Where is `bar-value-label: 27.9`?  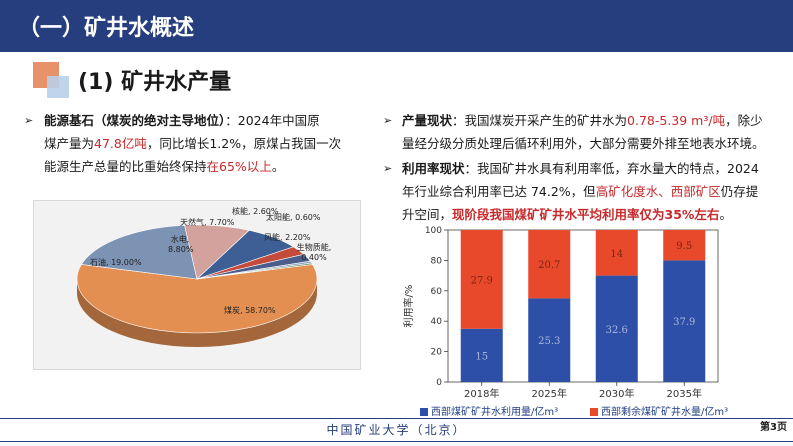
bar-value-label: 27.9 is located at coordinates (482, 280).